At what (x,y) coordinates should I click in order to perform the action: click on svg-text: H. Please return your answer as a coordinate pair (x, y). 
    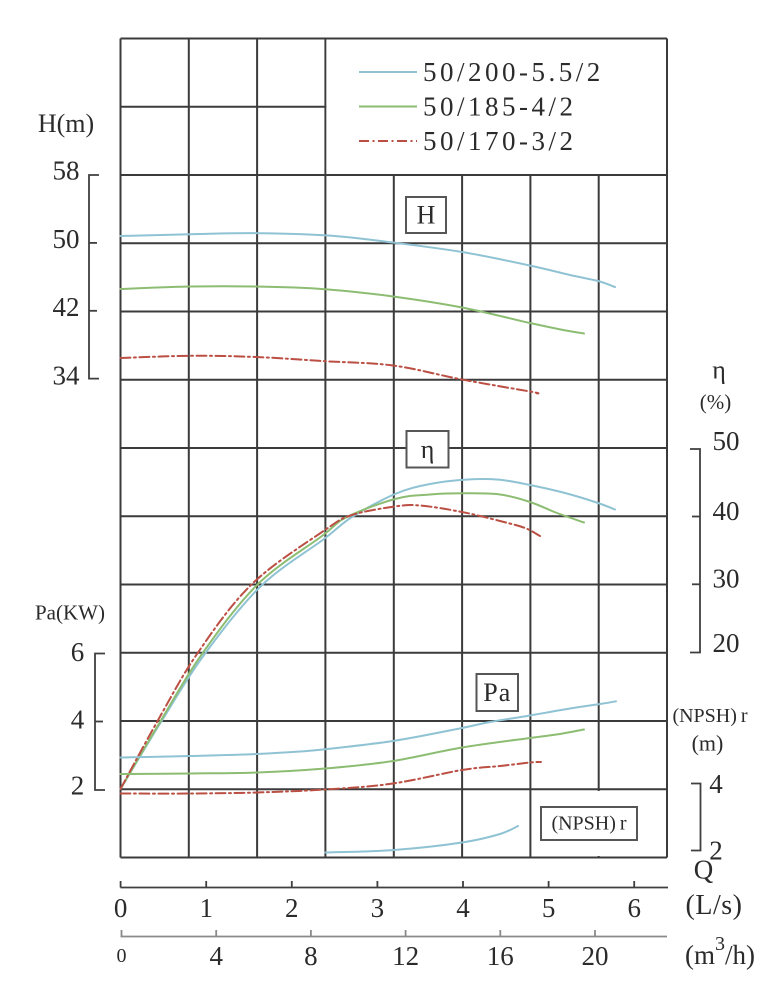
    Looking at the image, I should click on (426, 215).